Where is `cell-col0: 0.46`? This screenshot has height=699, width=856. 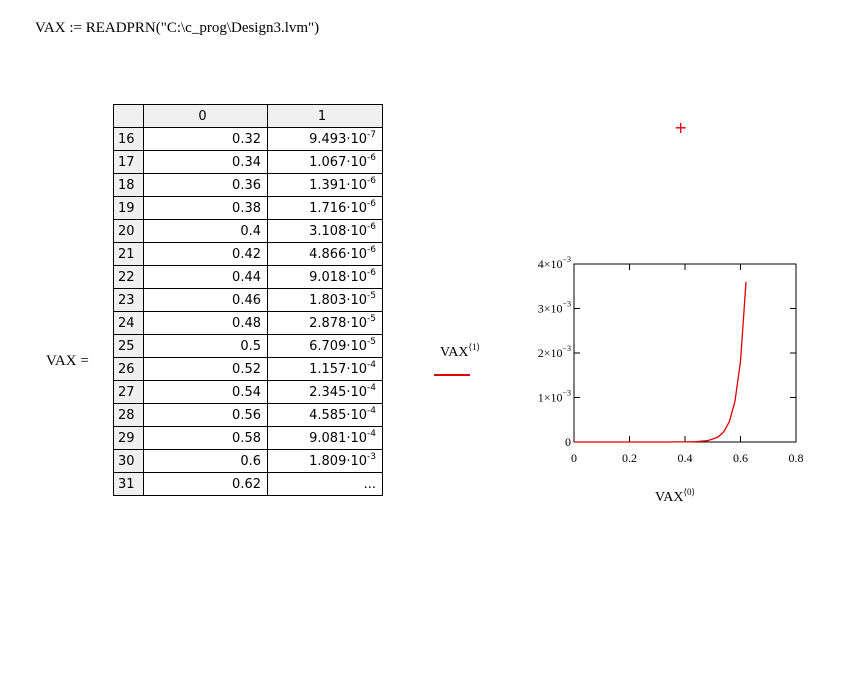 cell-col0: 0.46 is located at coordinates (205, 300).